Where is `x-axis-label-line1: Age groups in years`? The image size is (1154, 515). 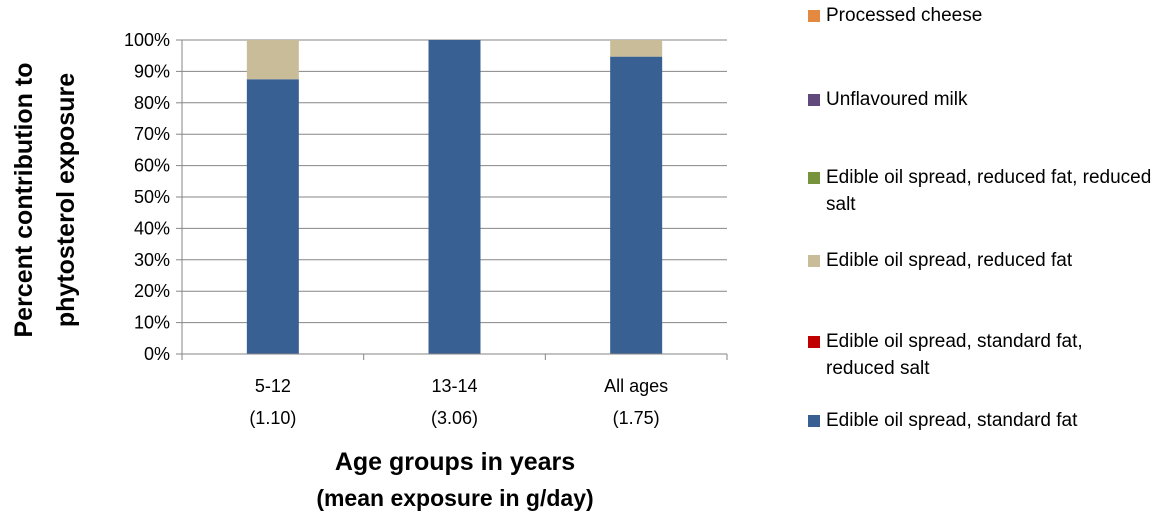 x-axis-label-line1: Age groups in years is located at coordinates (455, 462).